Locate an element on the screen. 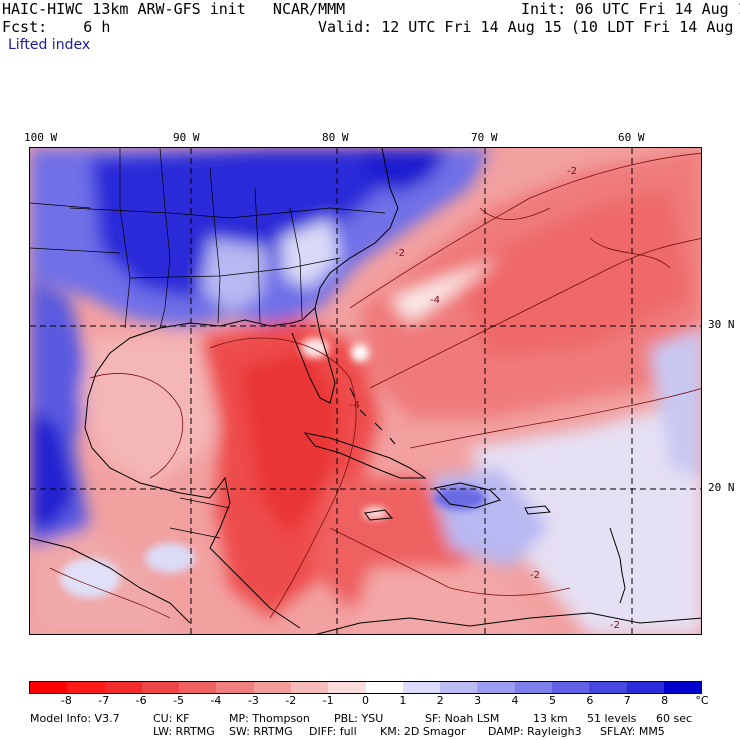 This screenshot has height=740, width=740. map-title: HAIC-HIWC 13km ARW-GFS init NCAR/MMM is located at coordinates (174, 9).